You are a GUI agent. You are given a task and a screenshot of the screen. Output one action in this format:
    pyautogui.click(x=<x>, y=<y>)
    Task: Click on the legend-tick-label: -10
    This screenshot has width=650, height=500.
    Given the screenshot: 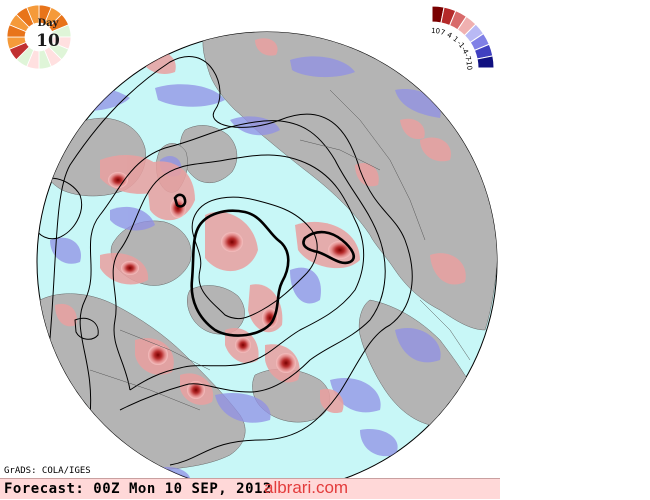 What is the action you would take?
    pyautogui.click(x=468, y=64)
    